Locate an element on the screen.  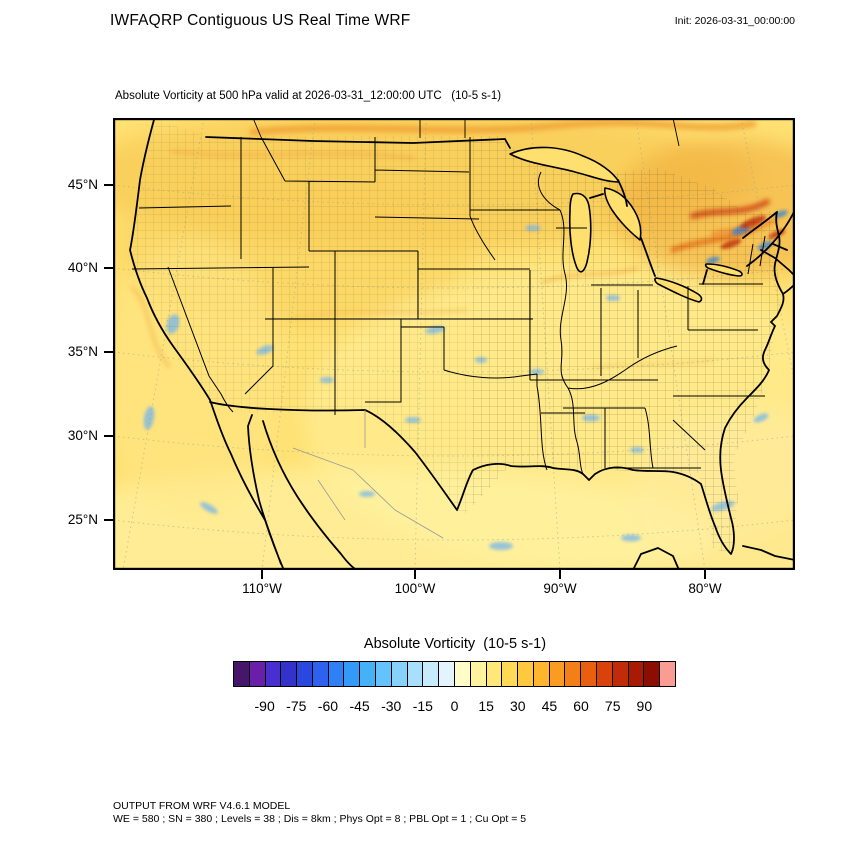
colorbar-tick-label: -75 is located at coordinates (296, 706).